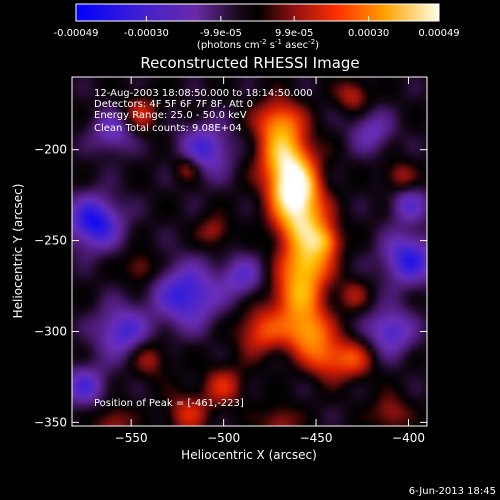 This screenshot has width=500, height=500. What do you see at coordinates (368, 33) in the screenshot?
I see `colorbar-tick-label: 0.00030` at bounding box center [368, 33].